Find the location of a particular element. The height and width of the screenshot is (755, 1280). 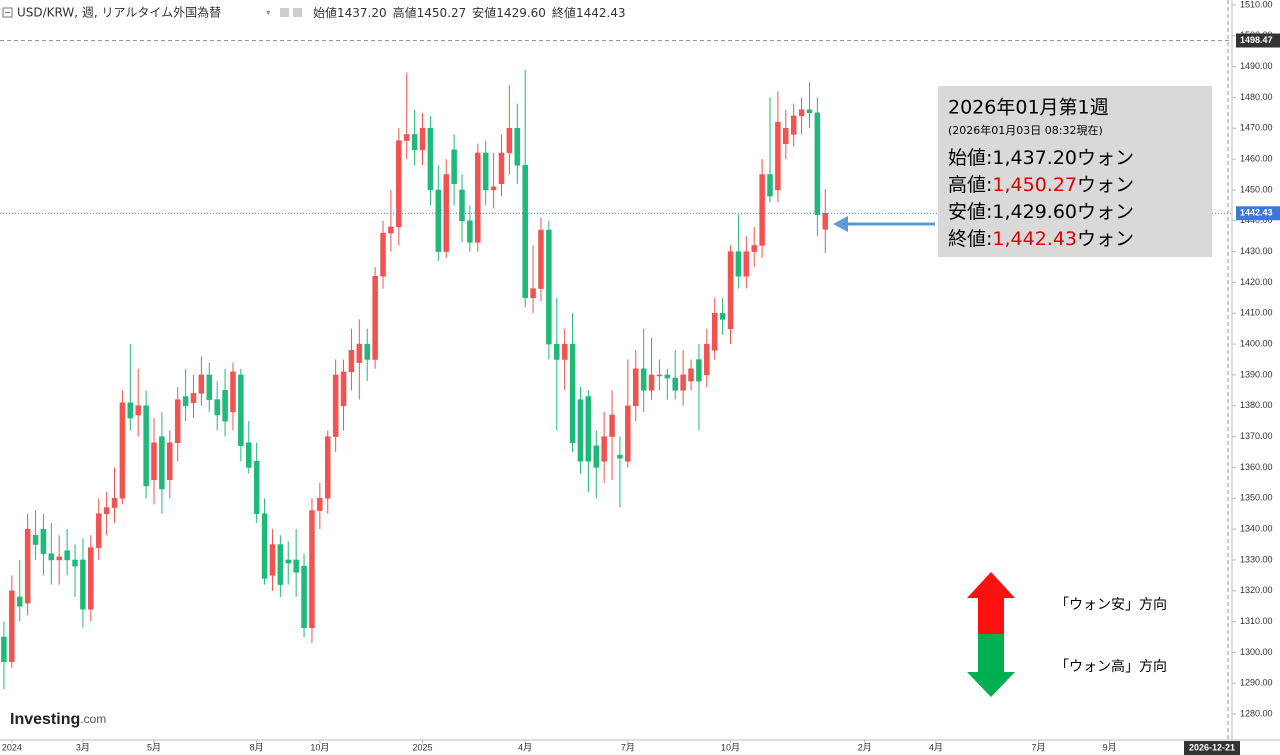

row-label: 安値: is located at coordinates (970, 212).